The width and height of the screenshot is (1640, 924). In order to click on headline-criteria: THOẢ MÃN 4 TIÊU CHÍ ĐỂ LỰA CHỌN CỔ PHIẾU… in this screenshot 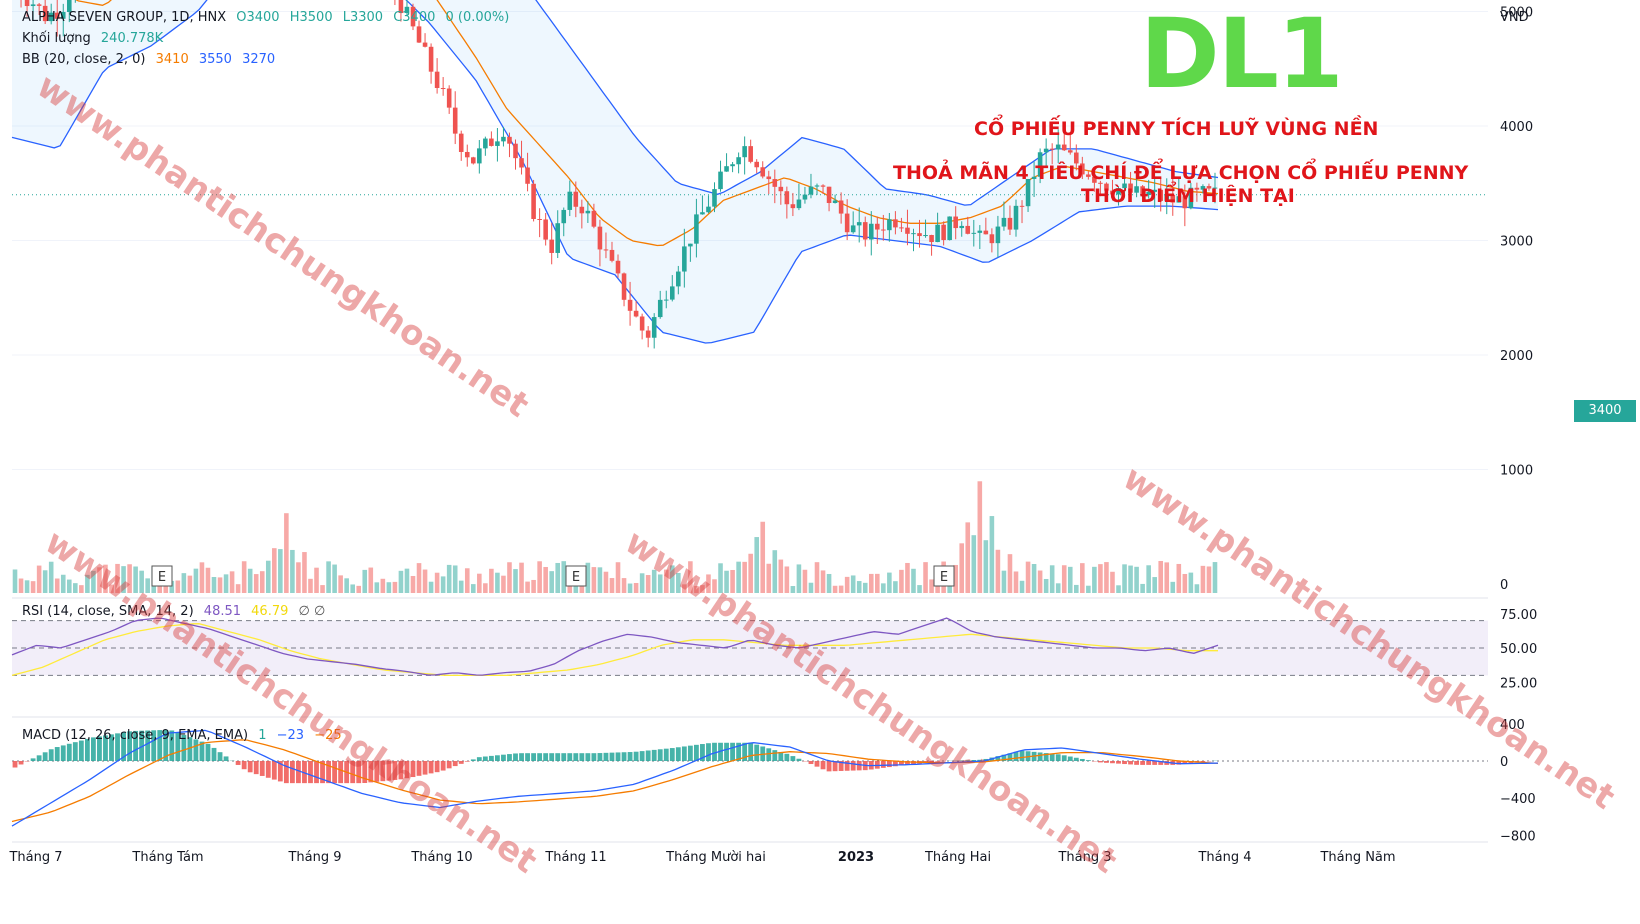, I will do `click(1181, 173)`.